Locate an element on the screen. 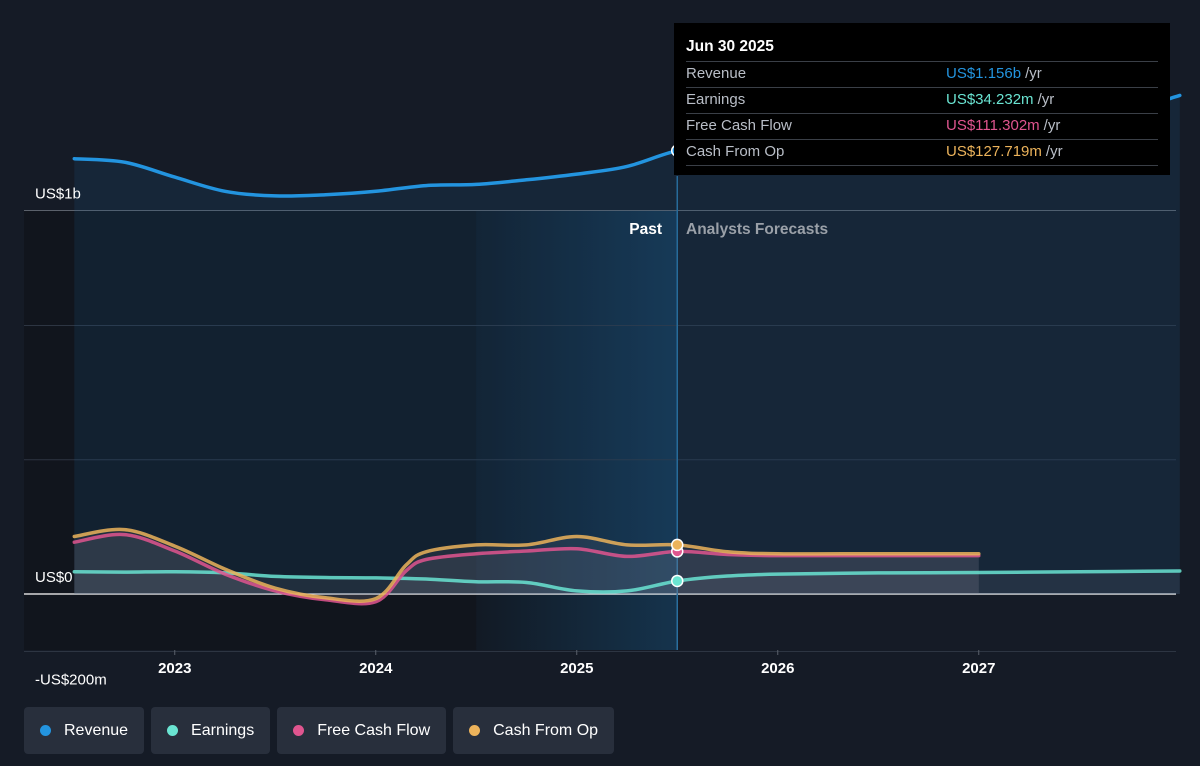 The height and width of the screenshot is (766, 1200). legend-item-revenue: Revenue is located at coordinates (84, 730).